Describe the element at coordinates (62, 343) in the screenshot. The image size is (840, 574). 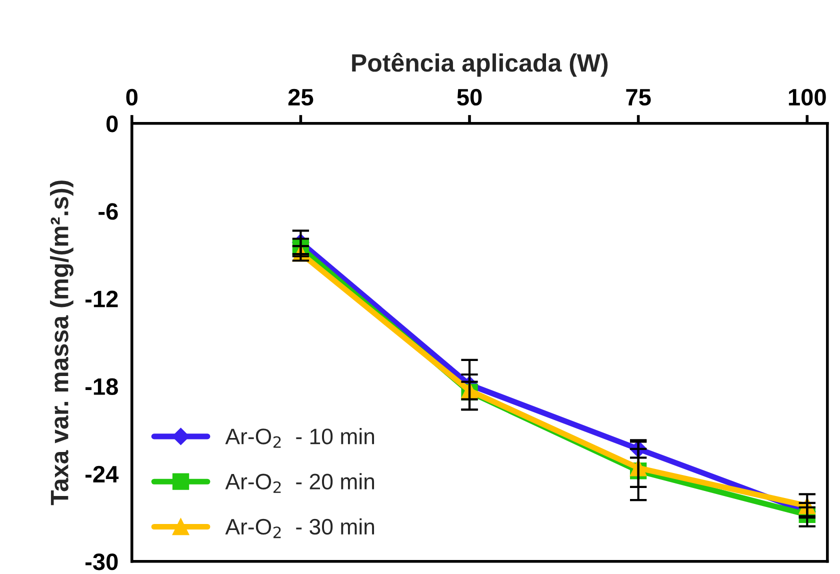
I see `y-axis-title: Taxa var. massa (mg/(m².s))` at that location.